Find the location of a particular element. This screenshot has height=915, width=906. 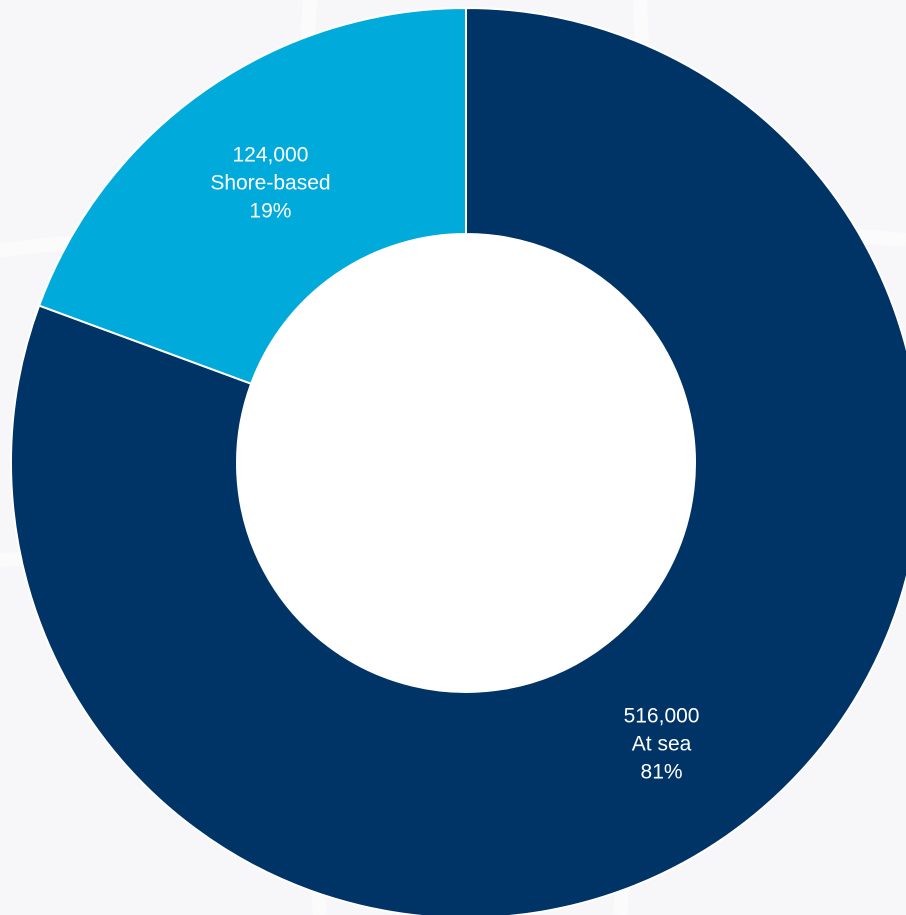

slice-value-label: 516,000 is located at coordinates (662, 716).